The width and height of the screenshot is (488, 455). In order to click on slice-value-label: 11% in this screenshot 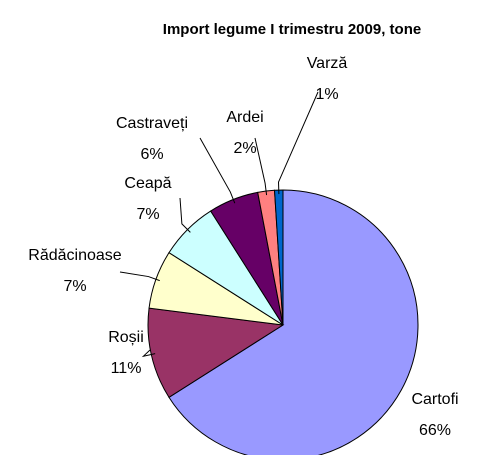, I will do `click(126, 368)`.